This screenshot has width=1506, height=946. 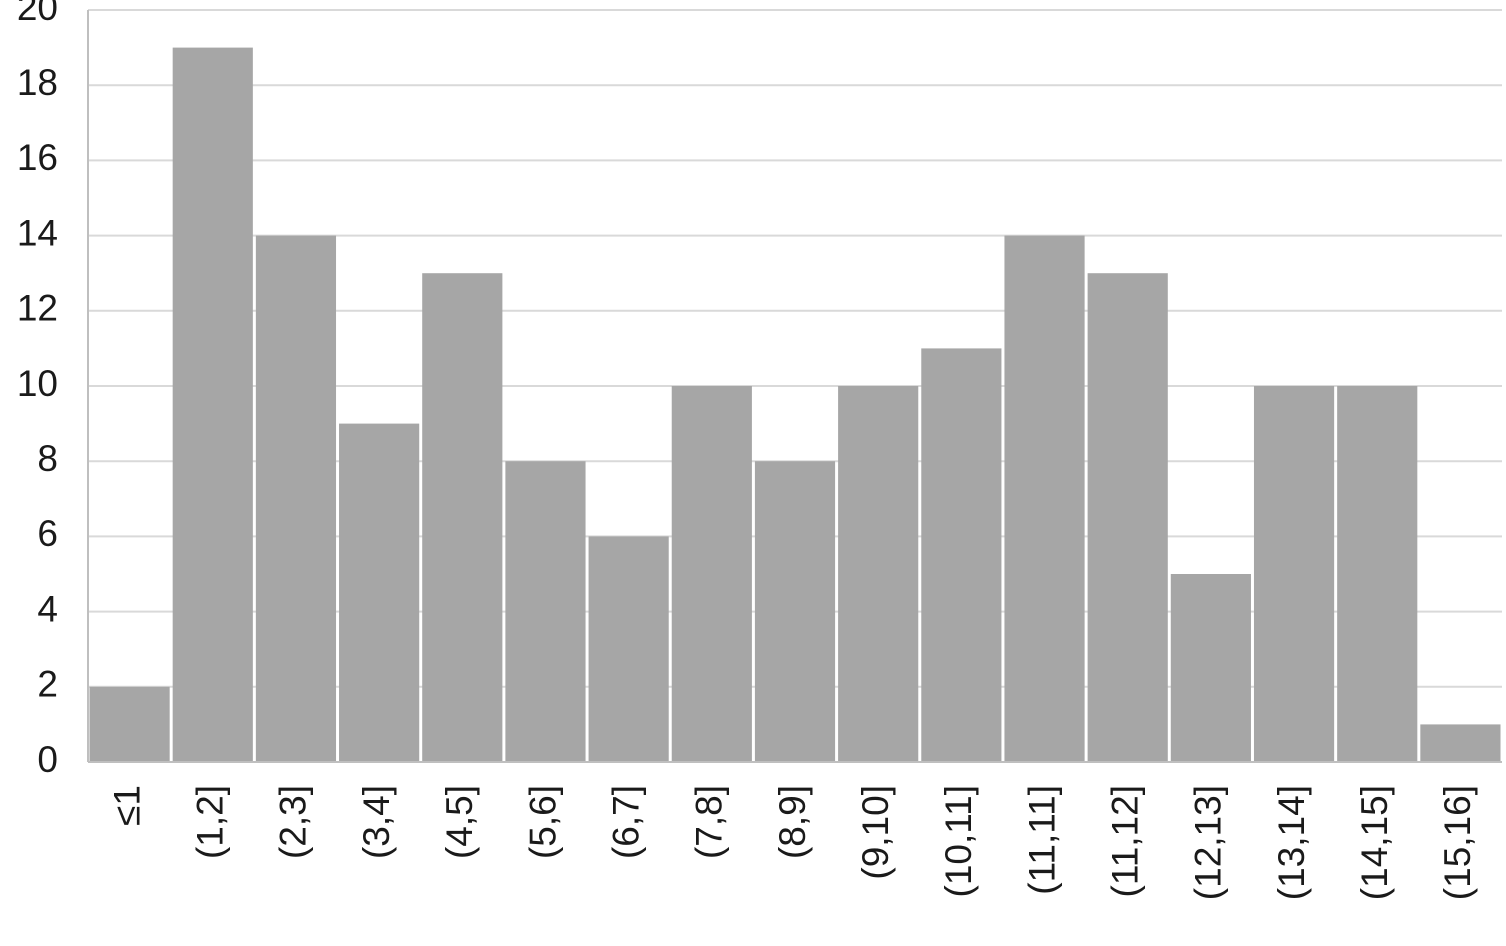 I want to click on x-tick-label: ≤1, so click(x=126, y=805).